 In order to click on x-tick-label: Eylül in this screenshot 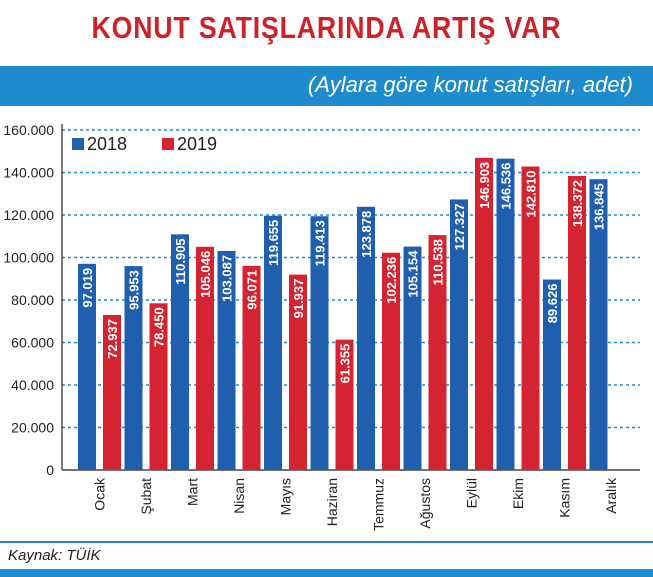, I will do `click(472, 493)`.